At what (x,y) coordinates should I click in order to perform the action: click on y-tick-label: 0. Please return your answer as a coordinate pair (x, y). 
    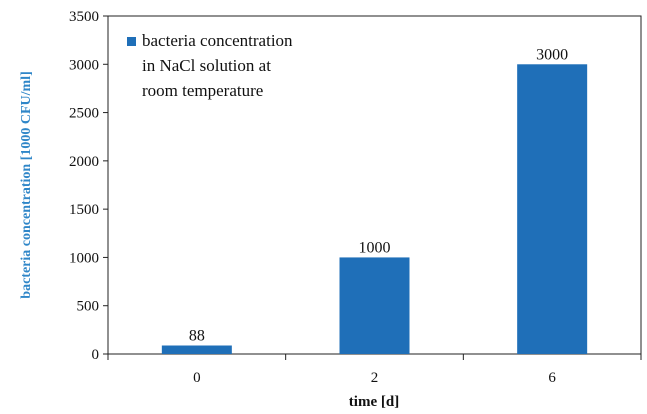
    Looking at the image, I should click on (96, 355).